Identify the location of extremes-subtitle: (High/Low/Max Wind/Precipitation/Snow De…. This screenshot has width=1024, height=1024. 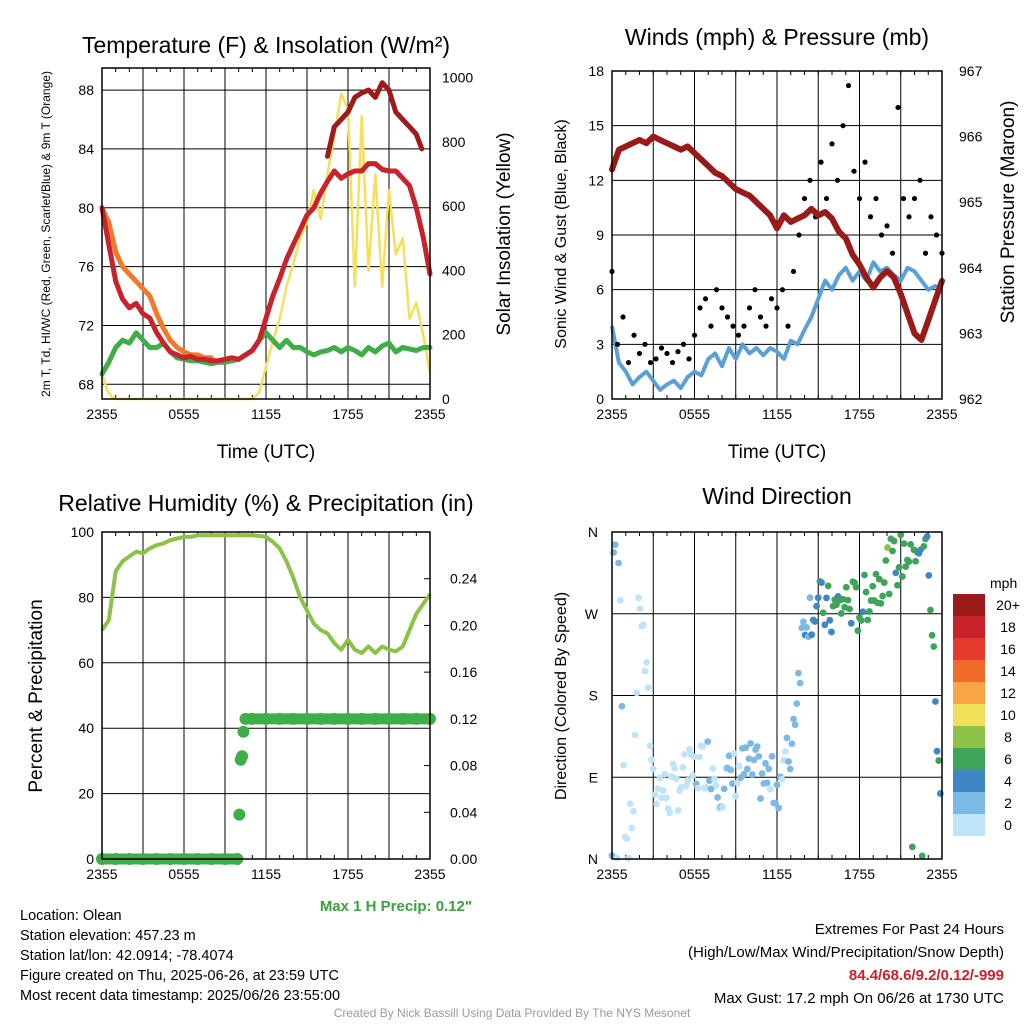
(846, 952).